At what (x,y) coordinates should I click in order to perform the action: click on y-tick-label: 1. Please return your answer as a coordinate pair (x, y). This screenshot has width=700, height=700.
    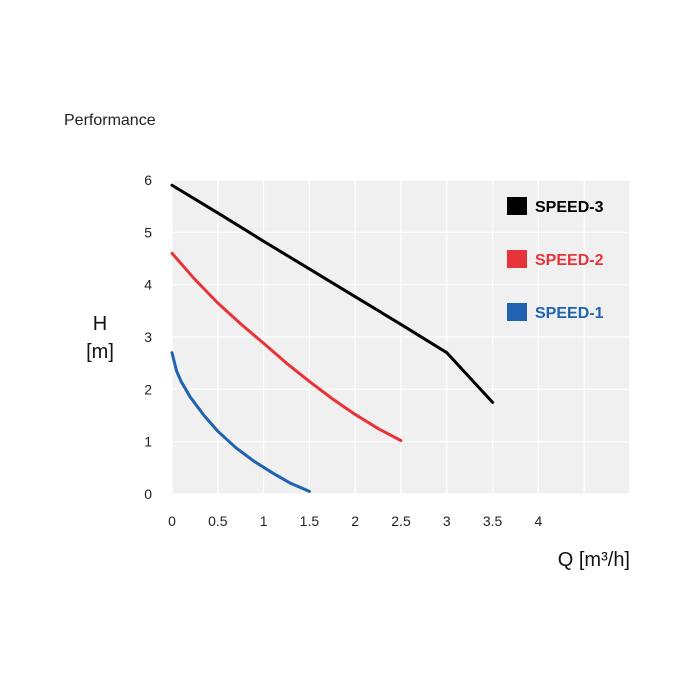
    Looking at the image, I should click on (148, 442).